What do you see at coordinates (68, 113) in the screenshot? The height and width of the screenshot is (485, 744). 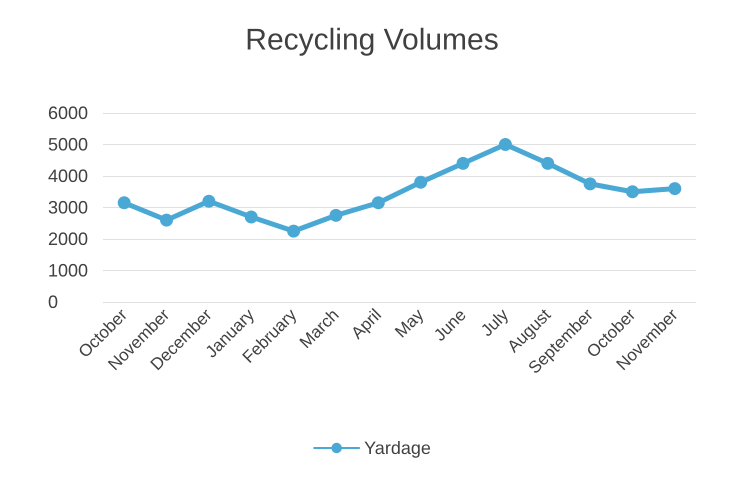 I see `y-tick-label: 6000` at bounding box center [68, 113].